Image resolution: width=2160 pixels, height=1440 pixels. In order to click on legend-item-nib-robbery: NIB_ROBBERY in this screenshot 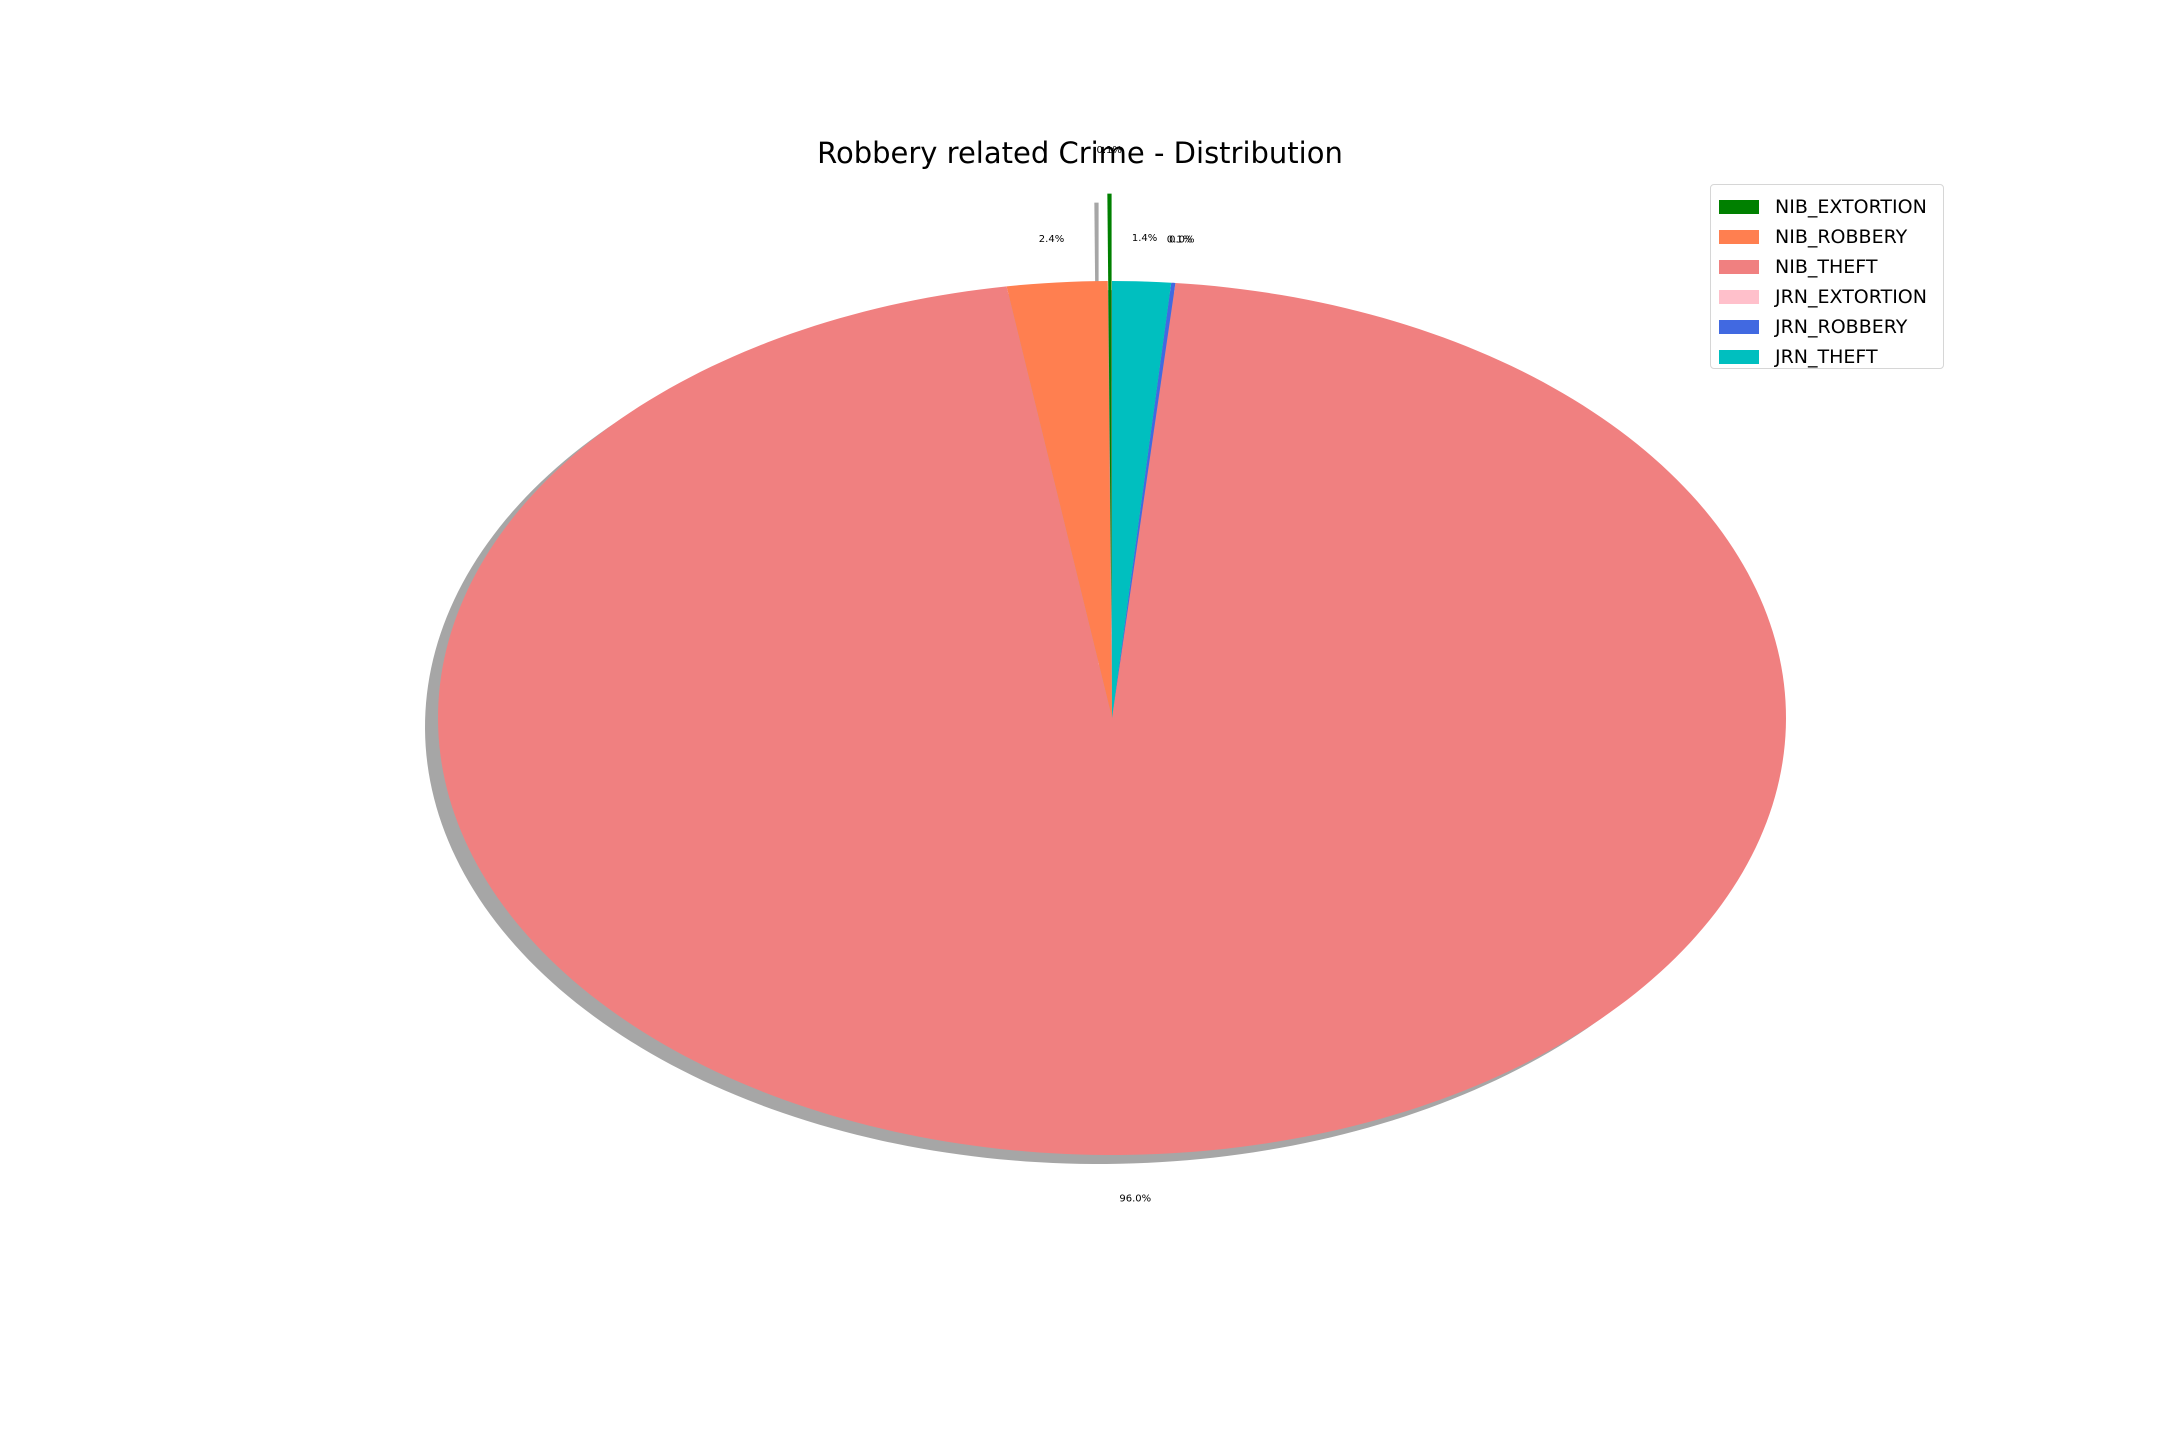, I will do `click(1827, 237)`.